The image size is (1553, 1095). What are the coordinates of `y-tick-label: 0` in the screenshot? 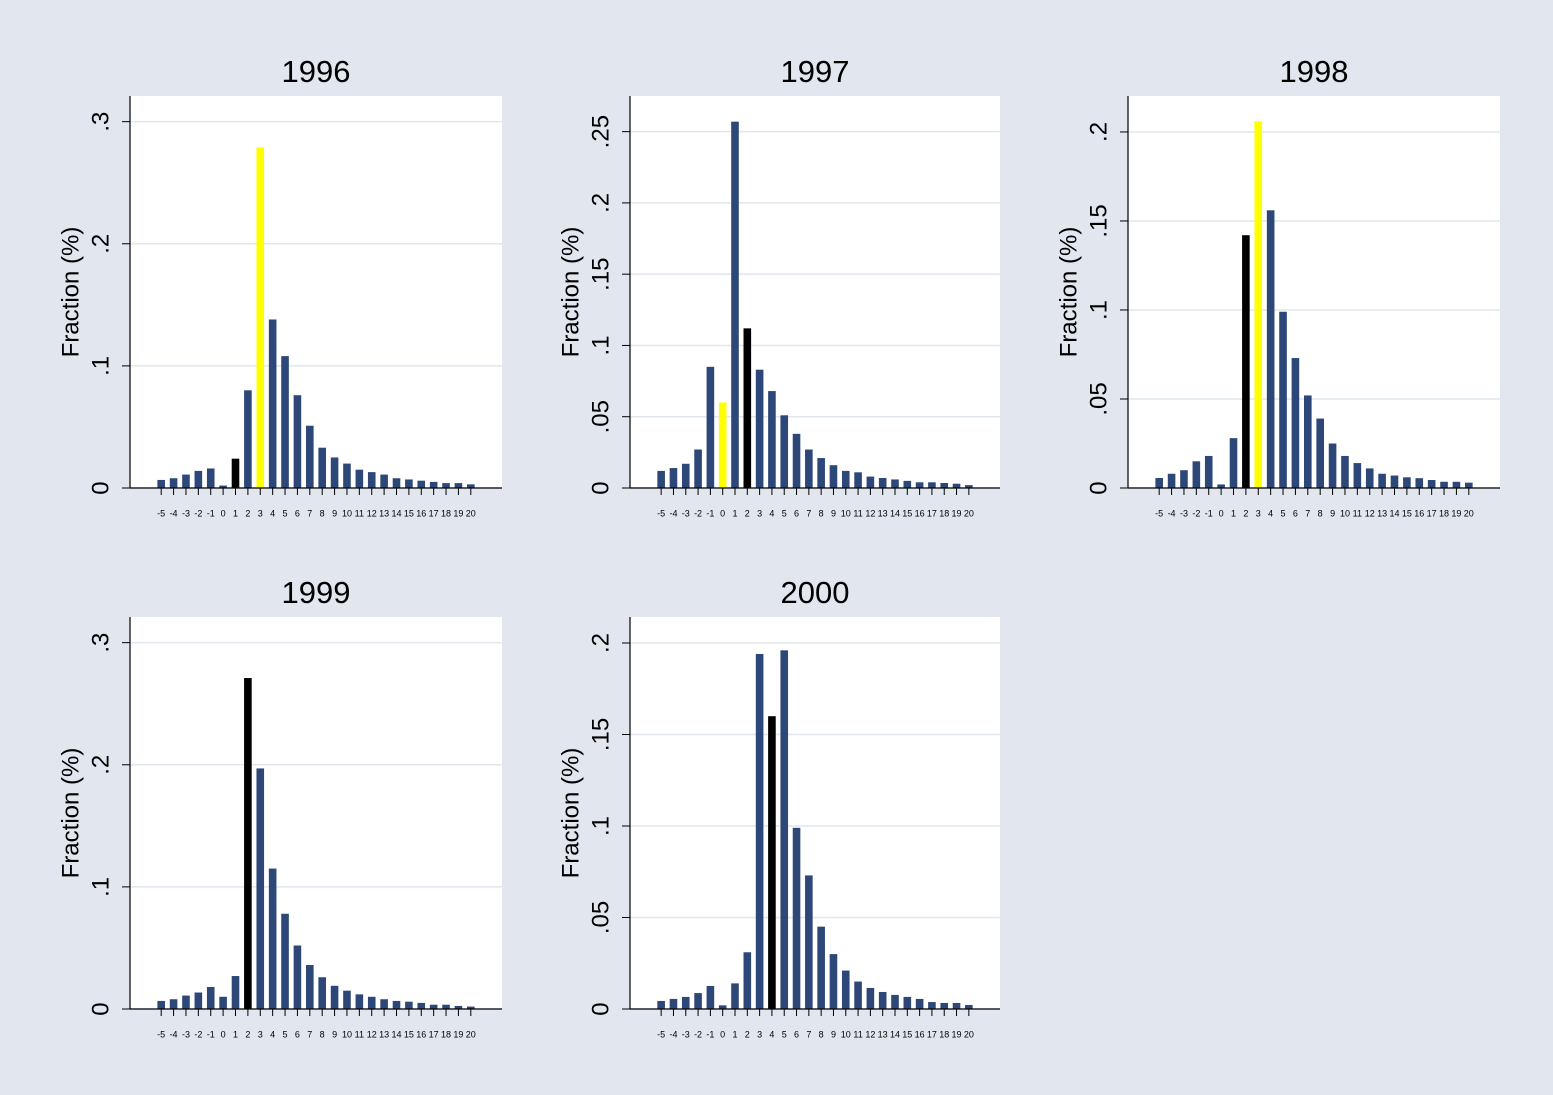 It's located at (100, 487).